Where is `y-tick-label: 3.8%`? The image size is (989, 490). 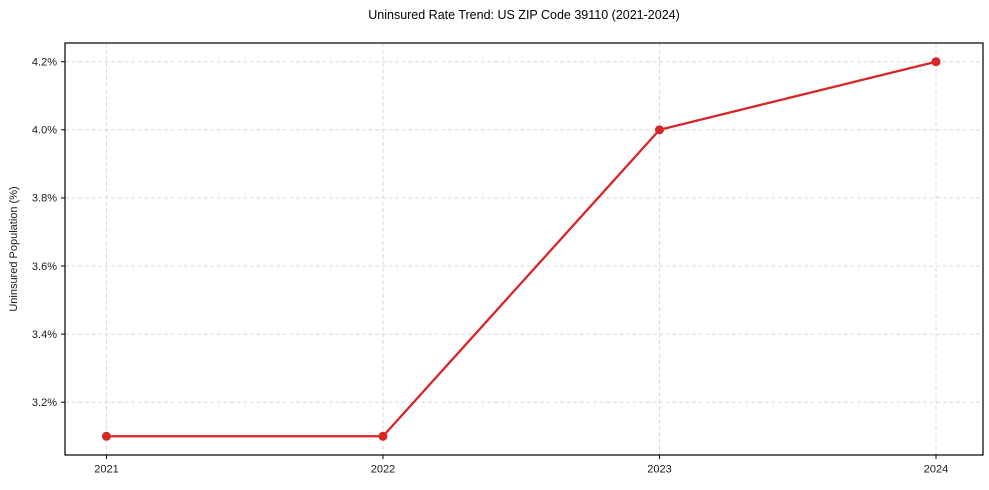 y-tick-label: 3.8% is located at coordinates (44, 199).